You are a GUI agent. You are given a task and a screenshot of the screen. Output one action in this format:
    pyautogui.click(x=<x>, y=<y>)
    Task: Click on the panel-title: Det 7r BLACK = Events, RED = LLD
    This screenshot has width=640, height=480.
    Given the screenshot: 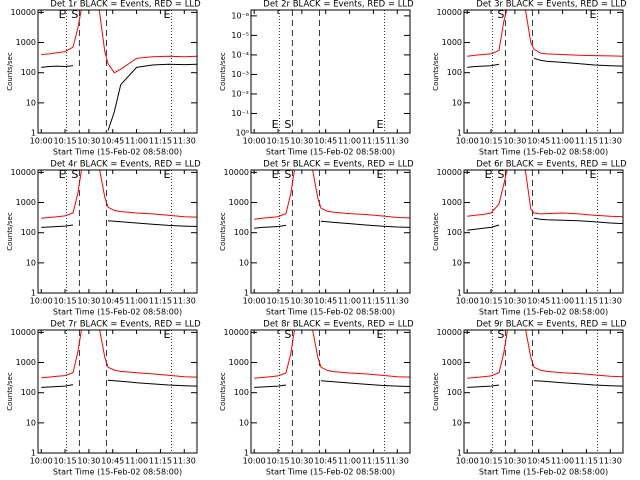 What is the action you would take?
    pyautogui.click(x=125, y=325)
    